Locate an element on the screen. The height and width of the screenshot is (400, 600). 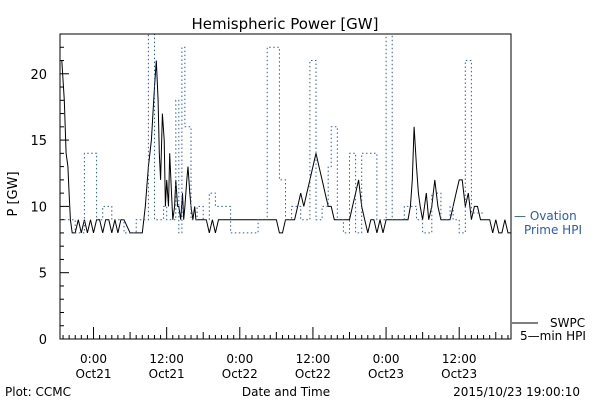
y-axis-label: P [GW] is located at coordinates (13, 193).